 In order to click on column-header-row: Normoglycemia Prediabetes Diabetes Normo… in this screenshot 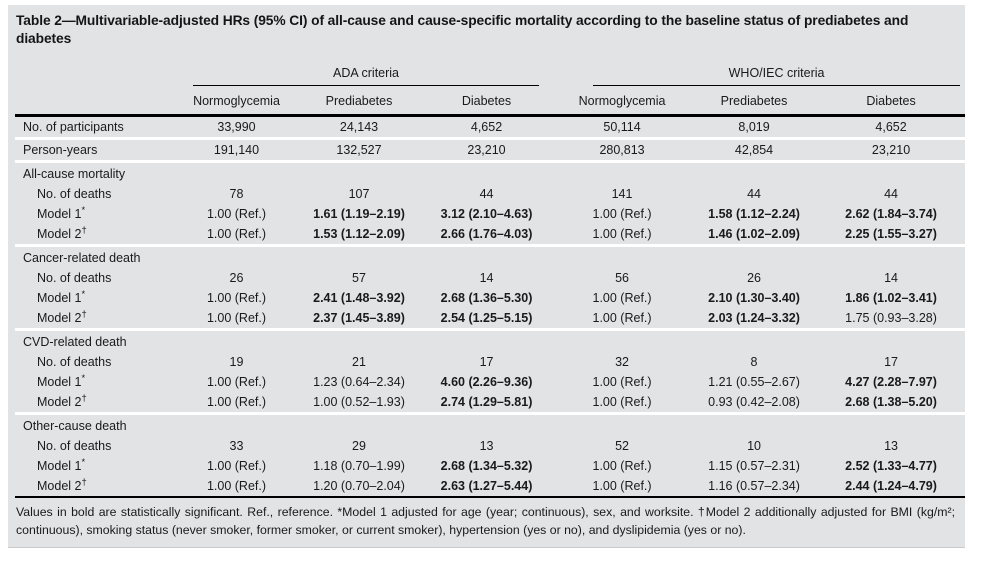, I will do `click(490, 101)`.